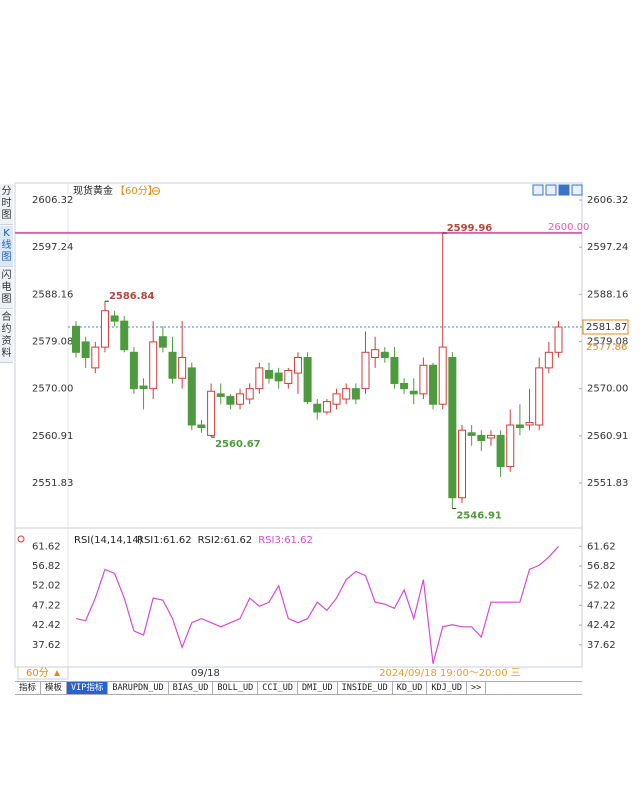 The height and width of the screenshot is (807, 640). Describe the element at coordinates (236, 688) in the screenshot. I see `indicator-tab: BOLL_UD` at that location.